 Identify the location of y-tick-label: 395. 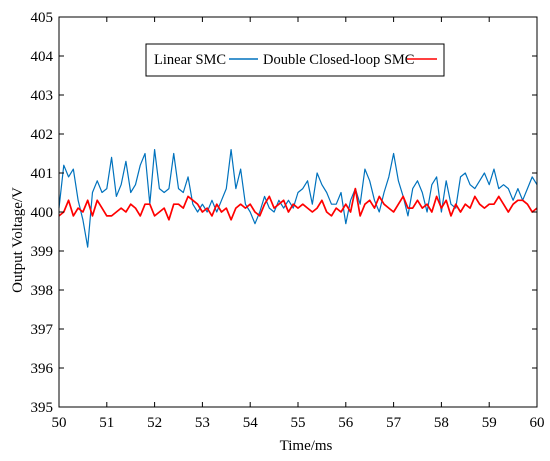
(42, 408).